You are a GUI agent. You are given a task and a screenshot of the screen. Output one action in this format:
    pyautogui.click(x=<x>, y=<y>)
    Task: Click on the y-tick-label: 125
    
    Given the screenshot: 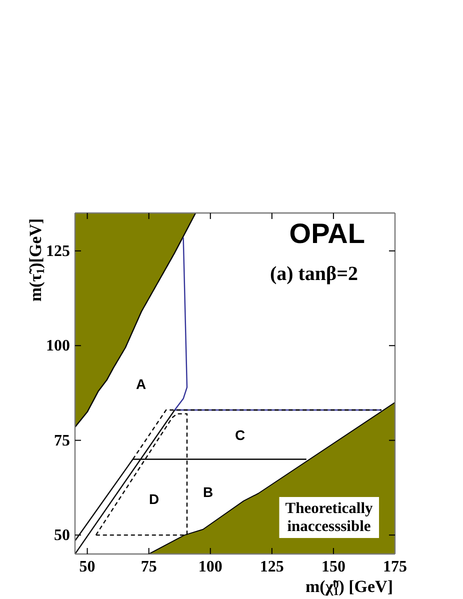 What is the action you would take?
    pyautogui.click(x=58, y=251)
    